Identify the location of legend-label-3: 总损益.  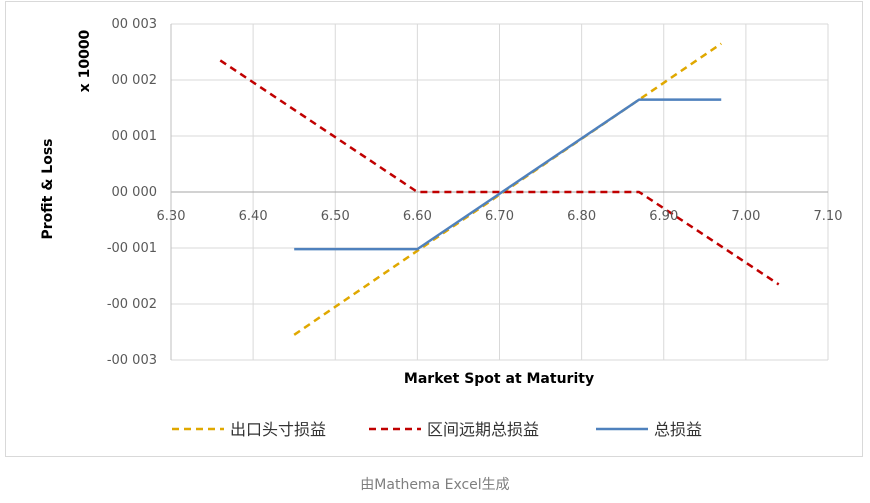
(678, 429).